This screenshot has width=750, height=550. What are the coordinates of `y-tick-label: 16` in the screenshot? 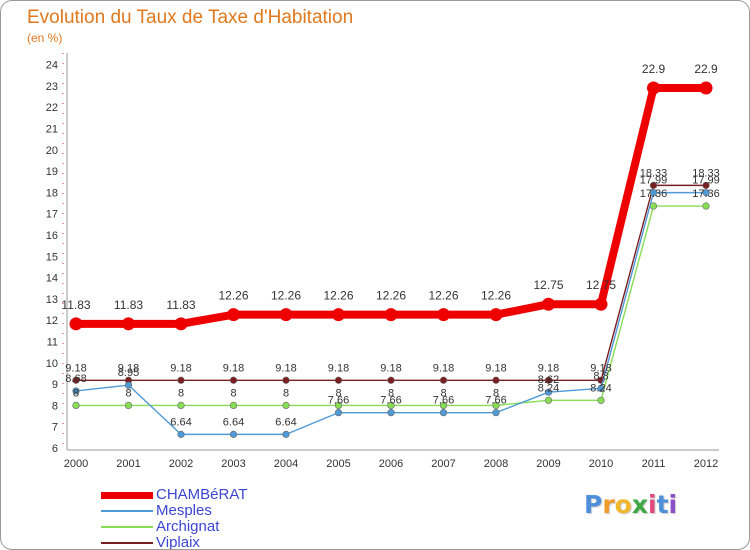 It's located at (52, 236).